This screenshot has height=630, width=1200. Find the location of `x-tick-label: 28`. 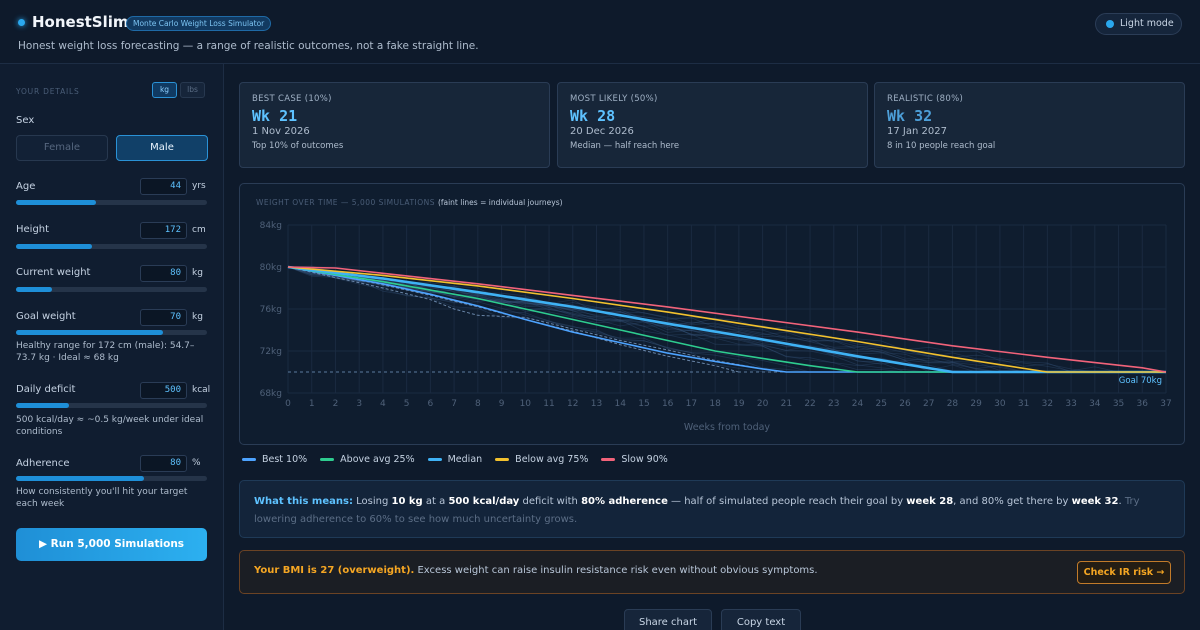

x-tick-label: 28 is located at coordinates (953, 404).